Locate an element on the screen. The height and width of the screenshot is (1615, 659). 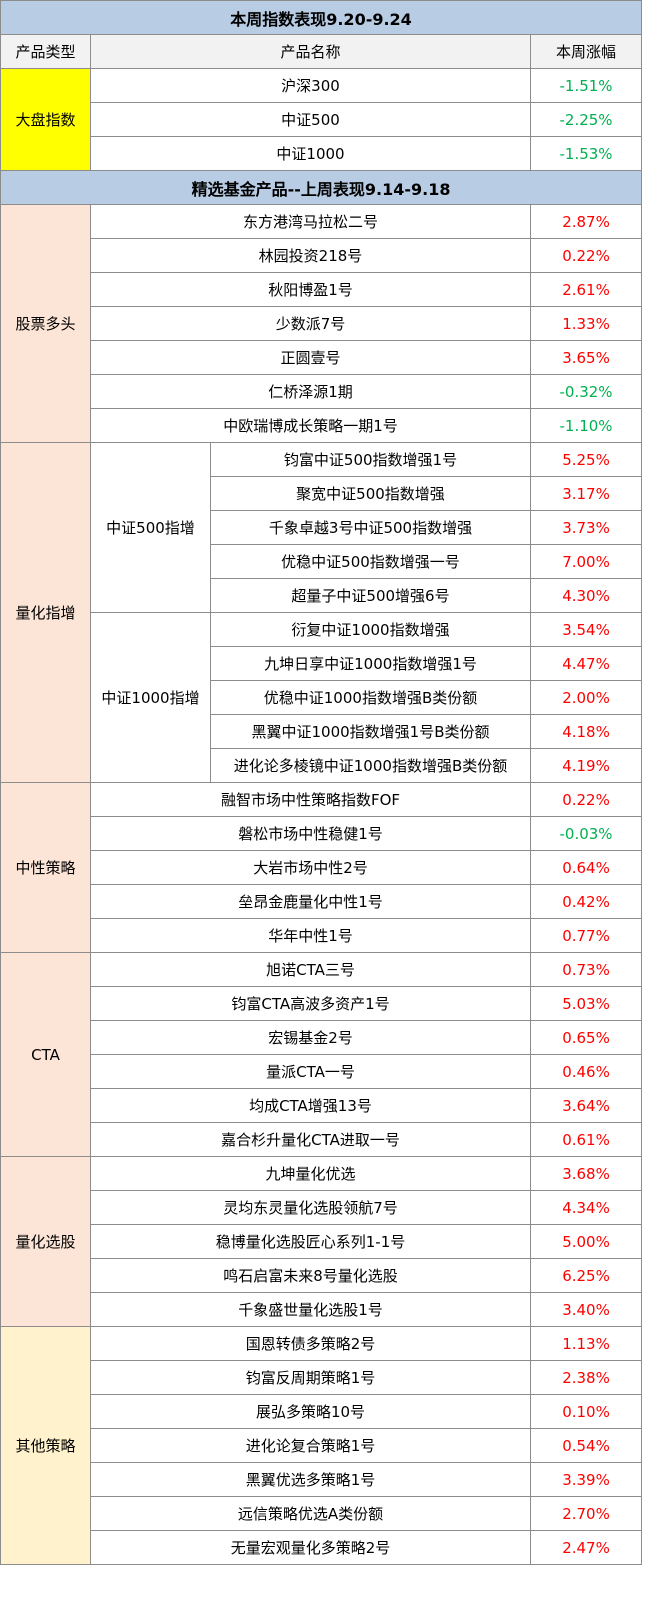
table-row: 林园投资218号 0.22% is located at coordinates (322, 255).